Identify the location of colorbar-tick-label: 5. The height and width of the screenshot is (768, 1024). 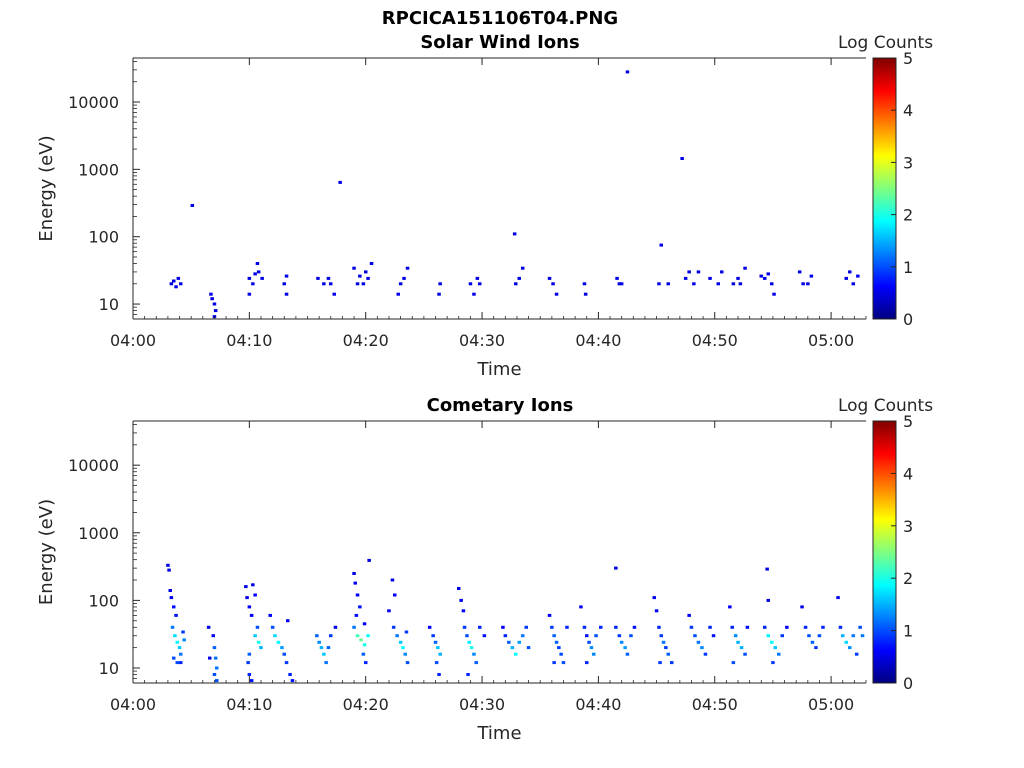
(908, 421).